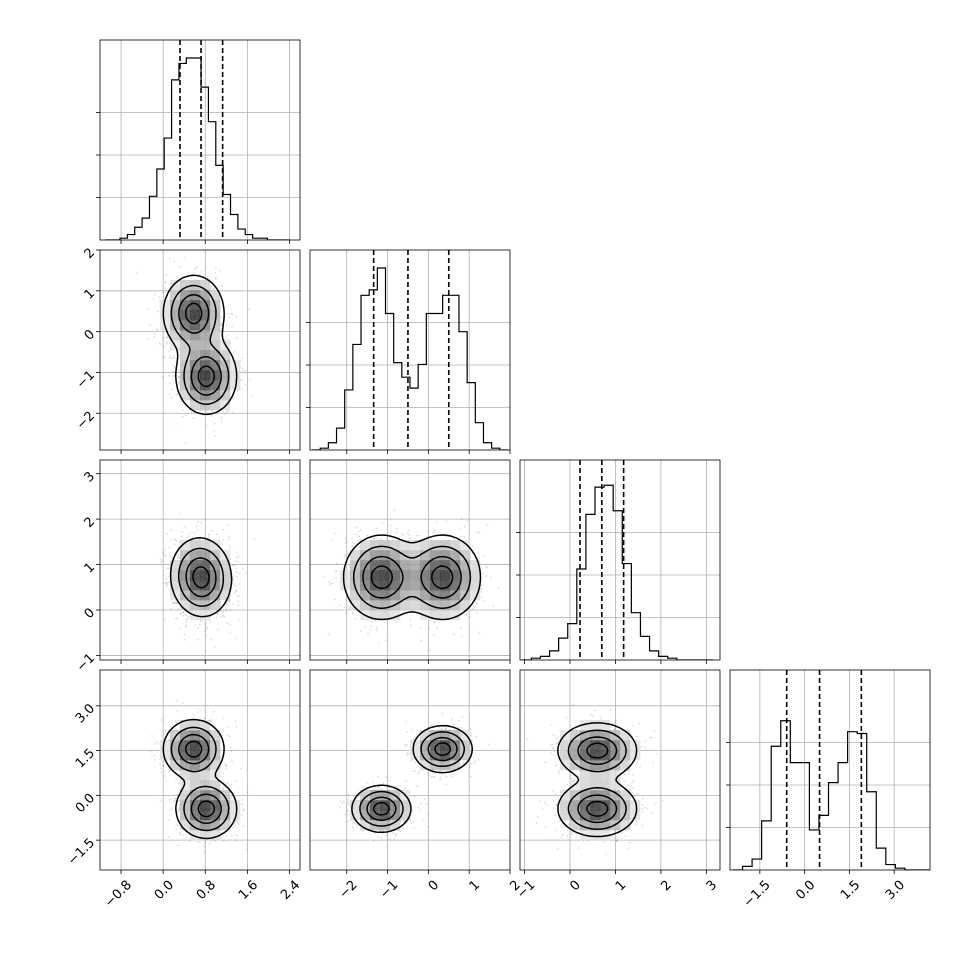  Describe the element at coordinates (410, 358) in the screenshot. I see `histogram-steps` at that location.